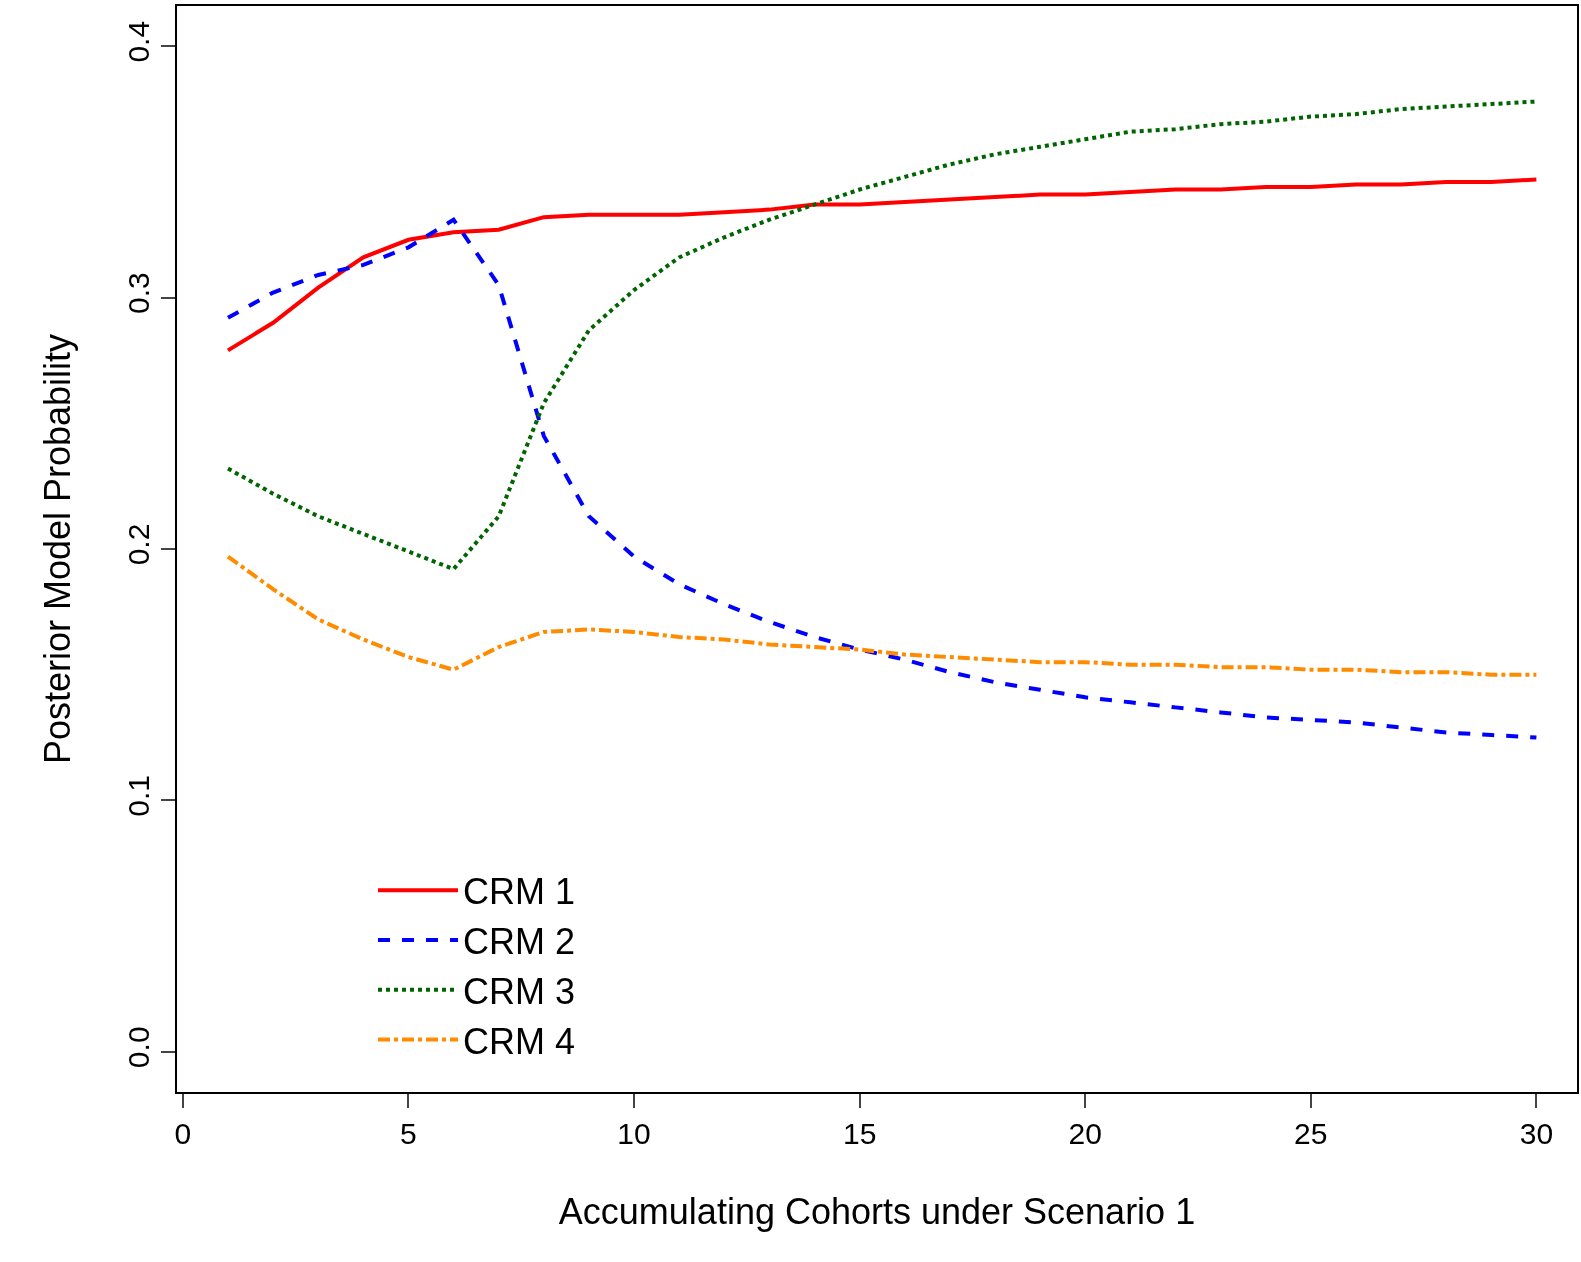 The height and width of the screenshot is (1262, 1581). I want to click on y-axis-title: Posterior Model Probability, so click(58, 549).